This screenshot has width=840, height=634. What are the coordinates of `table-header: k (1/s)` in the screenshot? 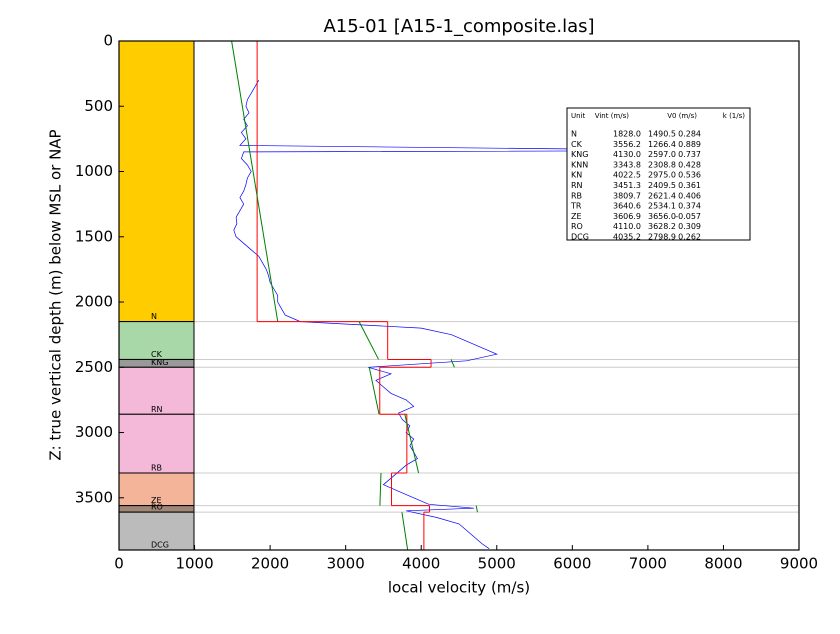 It's located at (734, 116).